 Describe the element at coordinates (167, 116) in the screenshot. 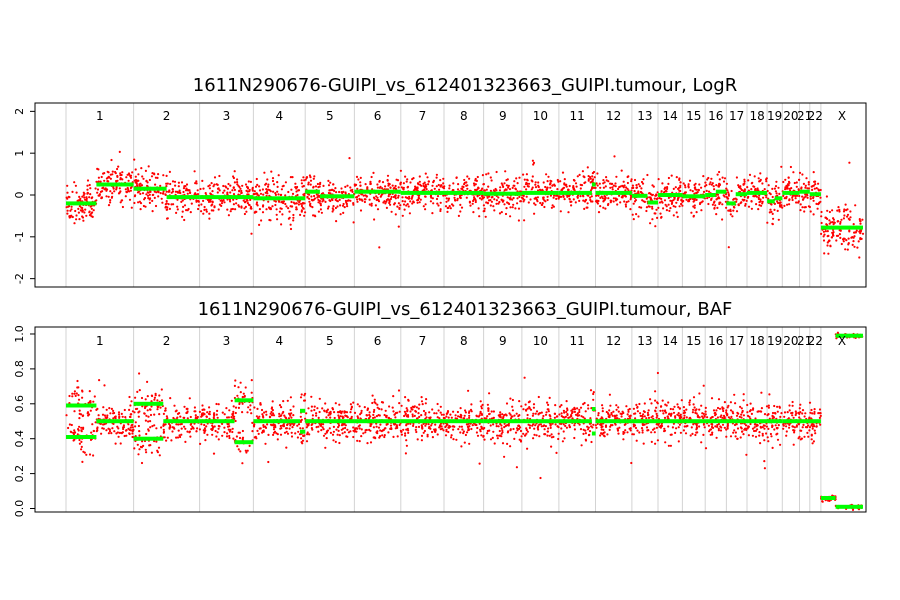

I see `logr-chromosome-label: 2` at that location.